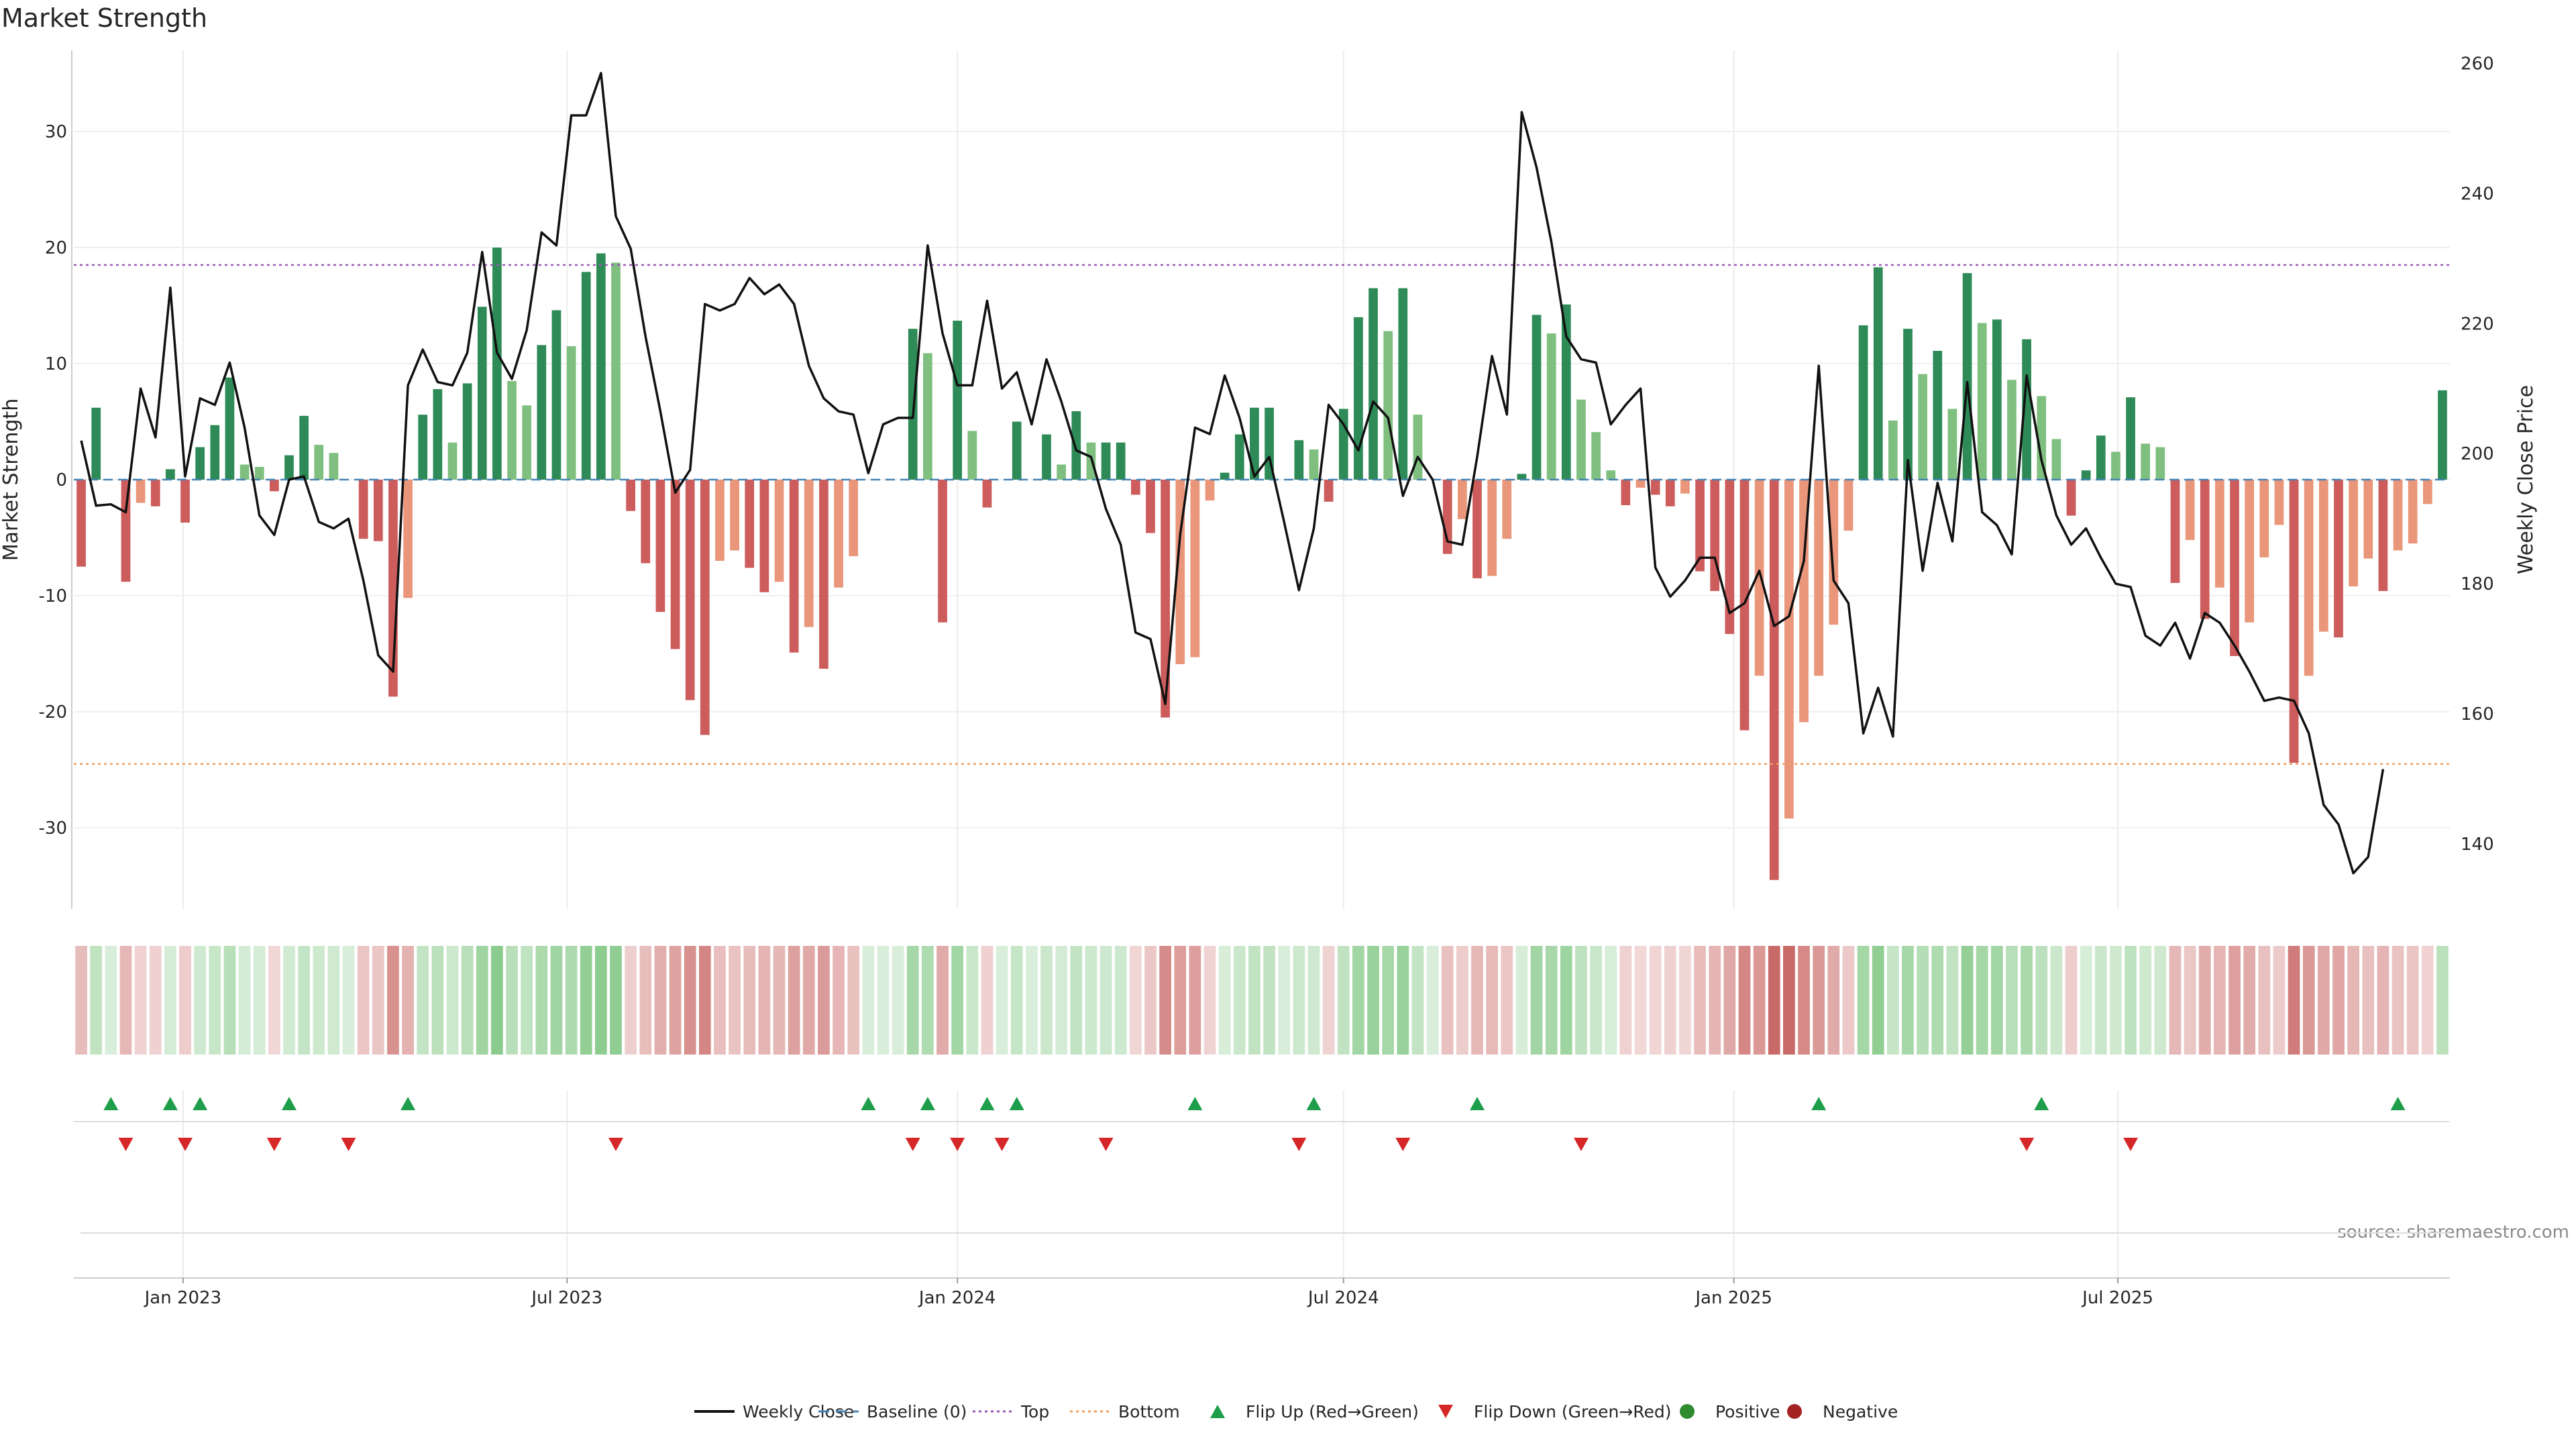  What do you see at coordinates (1555, 1411) in the screenshot?
I see `legend-item: Flip Down (Green→Red)` at bounding box center [1555, 1411].